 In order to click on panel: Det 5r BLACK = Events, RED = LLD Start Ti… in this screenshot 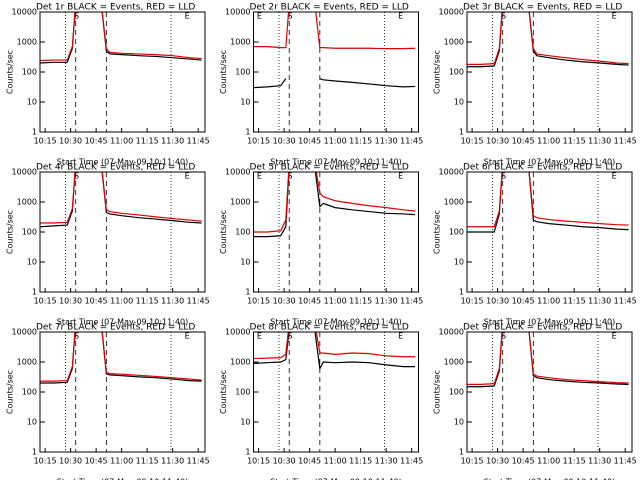, I will do `click(321, 245)`.